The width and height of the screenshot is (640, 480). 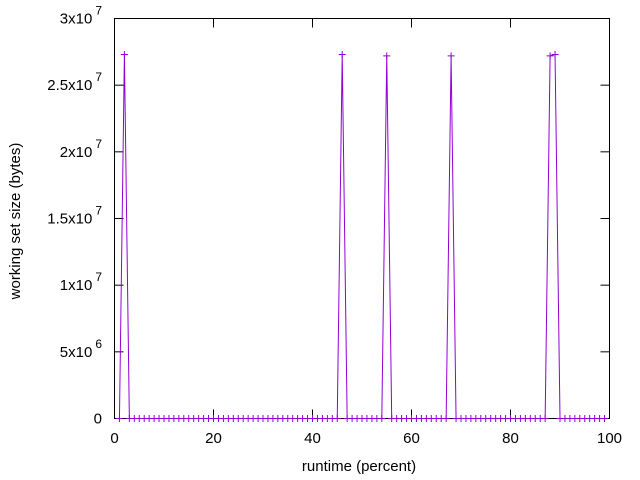 What do you see at coordinates (359, 466) in the screenshot?
I see `x-axis-label: runtime (percent)` at bounding box center [359, 466].